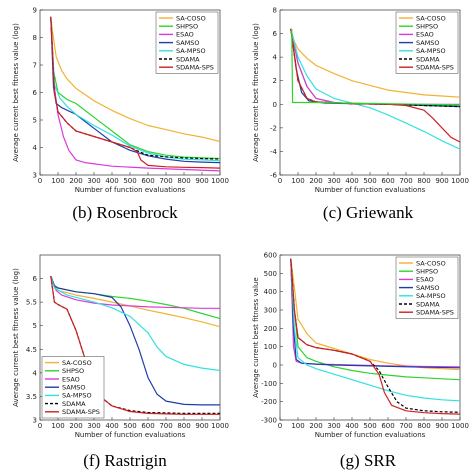  Describe the element at coordinates (135, 292) in the screenshot. I see `series-line-esao` at that location.